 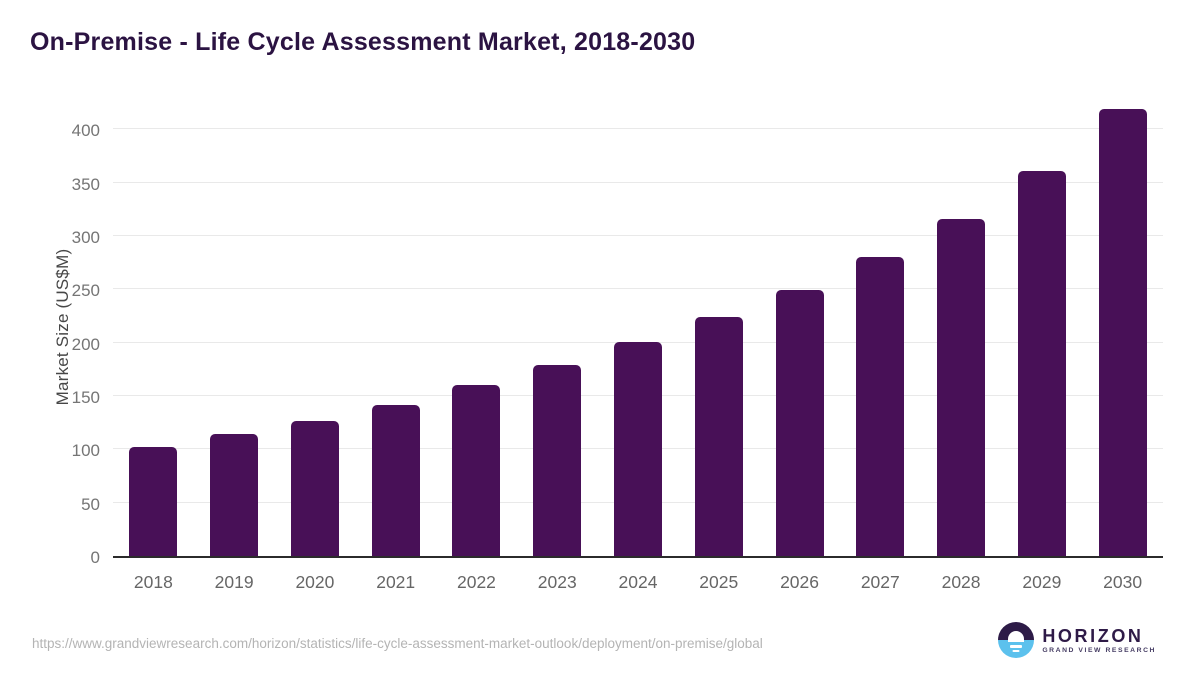 I want to click on bar-2022, so click(x=476, y=470).